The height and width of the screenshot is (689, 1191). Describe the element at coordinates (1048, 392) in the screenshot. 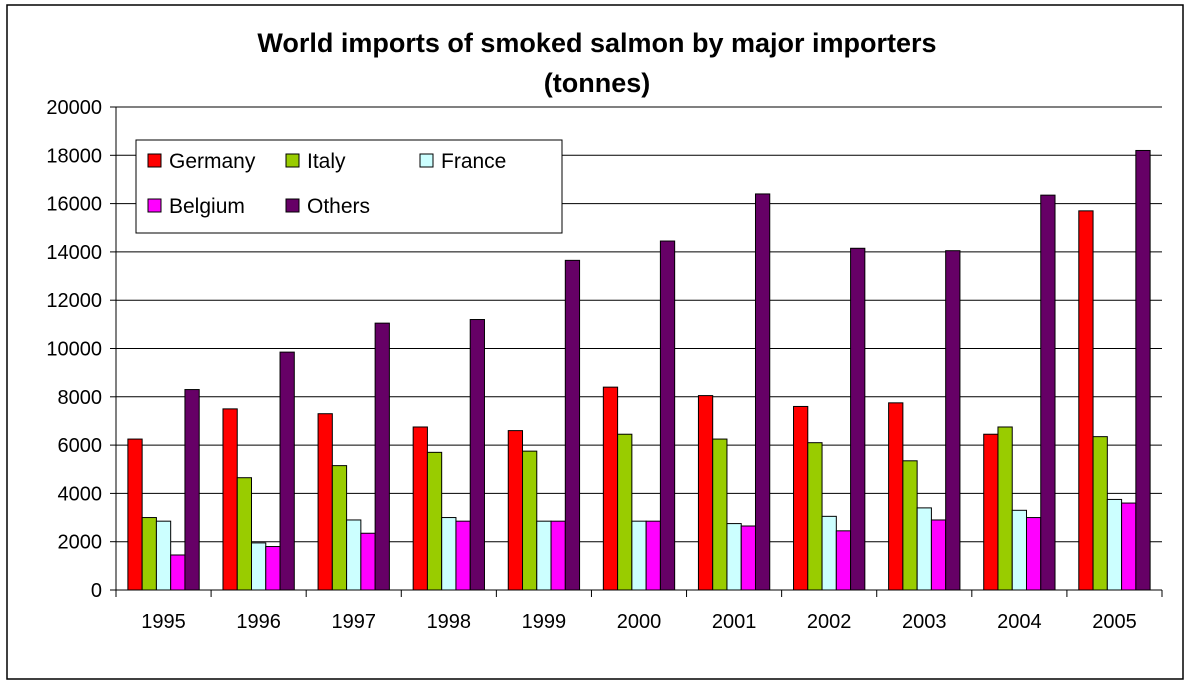

I see `bar-others-2004` at that location.